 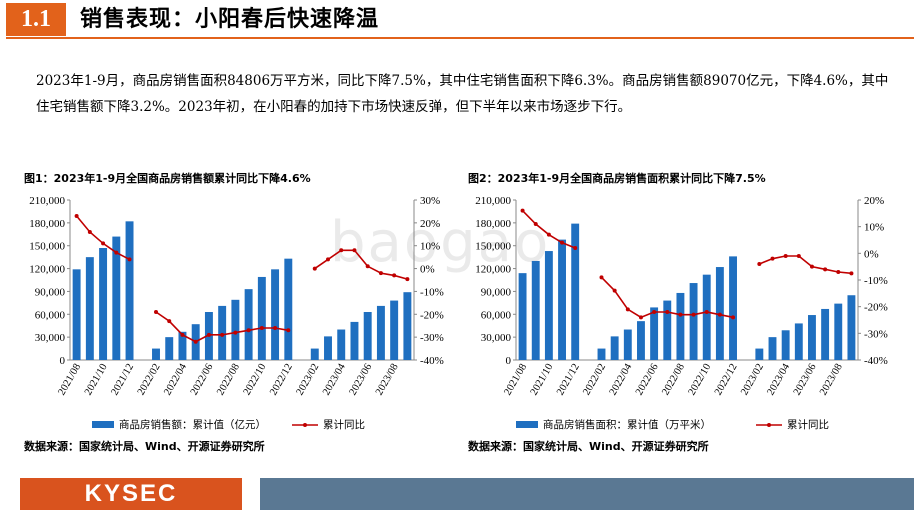 I want to click on left-axis-tick-label: 90,000, so click(x=50, y=292).